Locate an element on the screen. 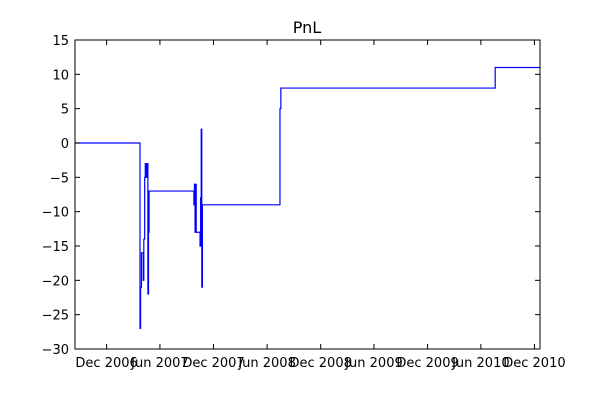  y-tick-label: −10 is located at coordinates (55, 213).